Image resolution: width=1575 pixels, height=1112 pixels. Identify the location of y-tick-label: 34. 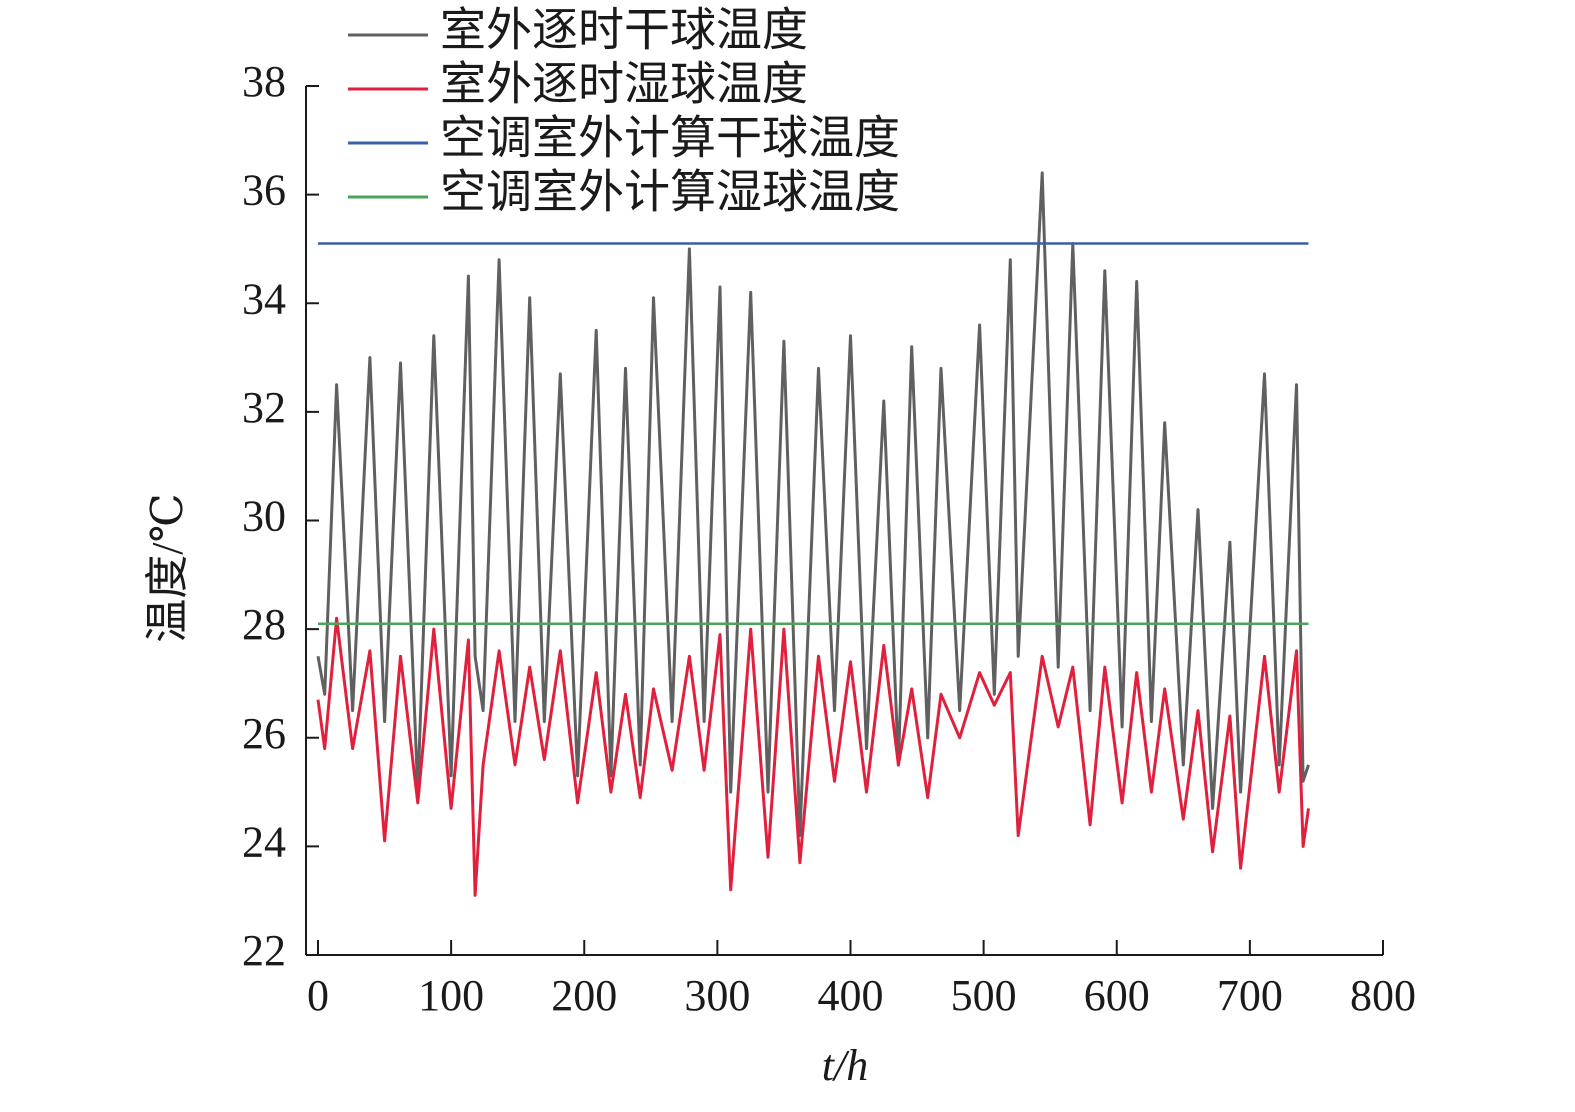
(264, 298).